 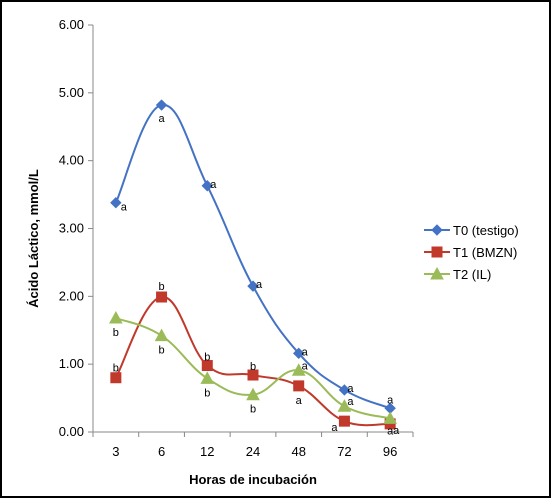 What do you see at coordinates (472, 274) in the screenshot?
I see `legend-label: T2 (IL)` at bounding box center [472, 274].